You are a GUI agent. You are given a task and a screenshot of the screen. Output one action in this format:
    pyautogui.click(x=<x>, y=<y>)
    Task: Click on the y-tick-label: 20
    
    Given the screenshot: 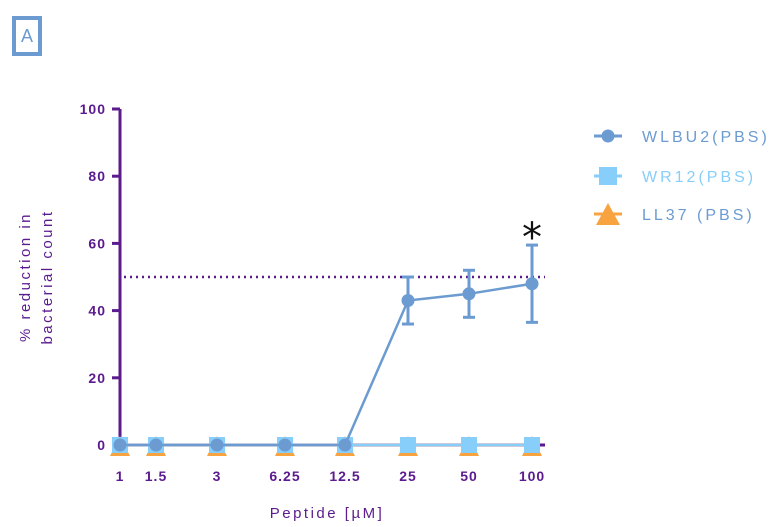 What is the action you would take?
    pyautogui.click(x=97, y=378)
    